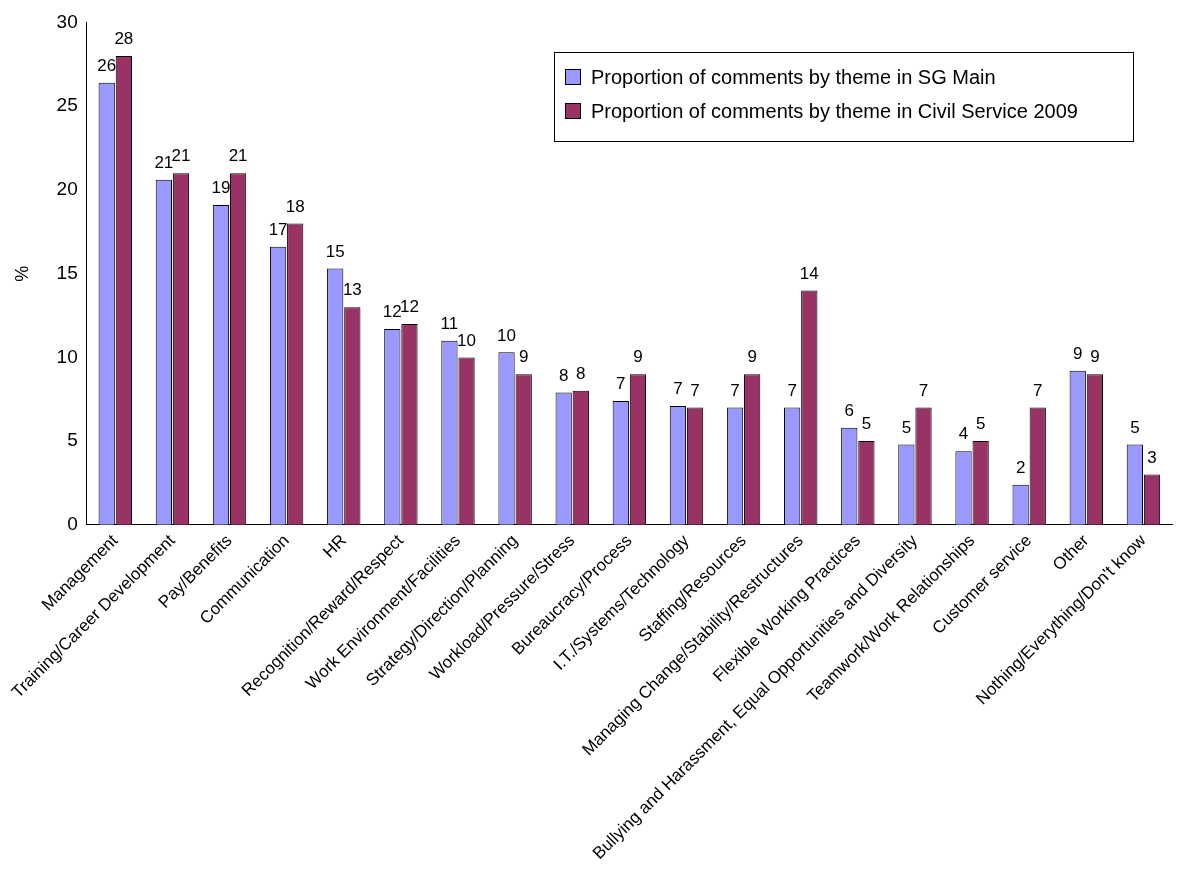 This screenshot has width=1190, height=879. I want to click on data-label: 26, so click(107, 65).